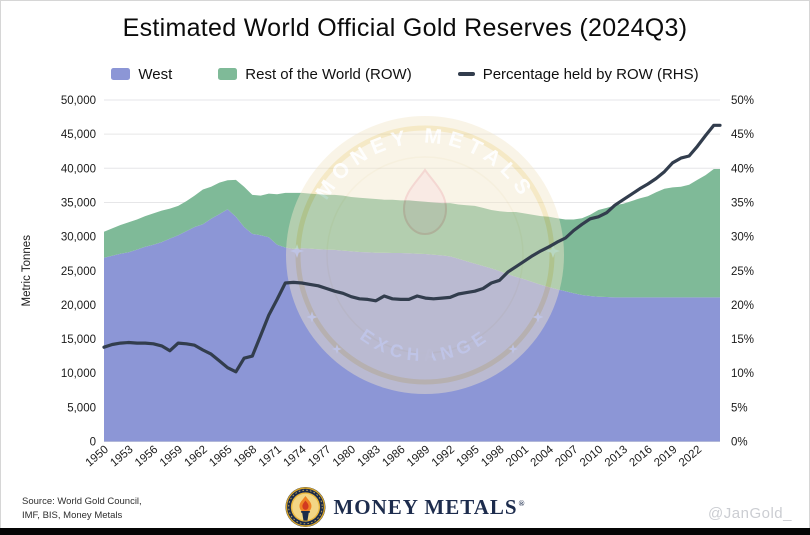 The height and width of the screenshot is (535, 810). Describe the element at coordinates (78, 306) in the screenshot. I see `svg-text: 20,000` at that location.